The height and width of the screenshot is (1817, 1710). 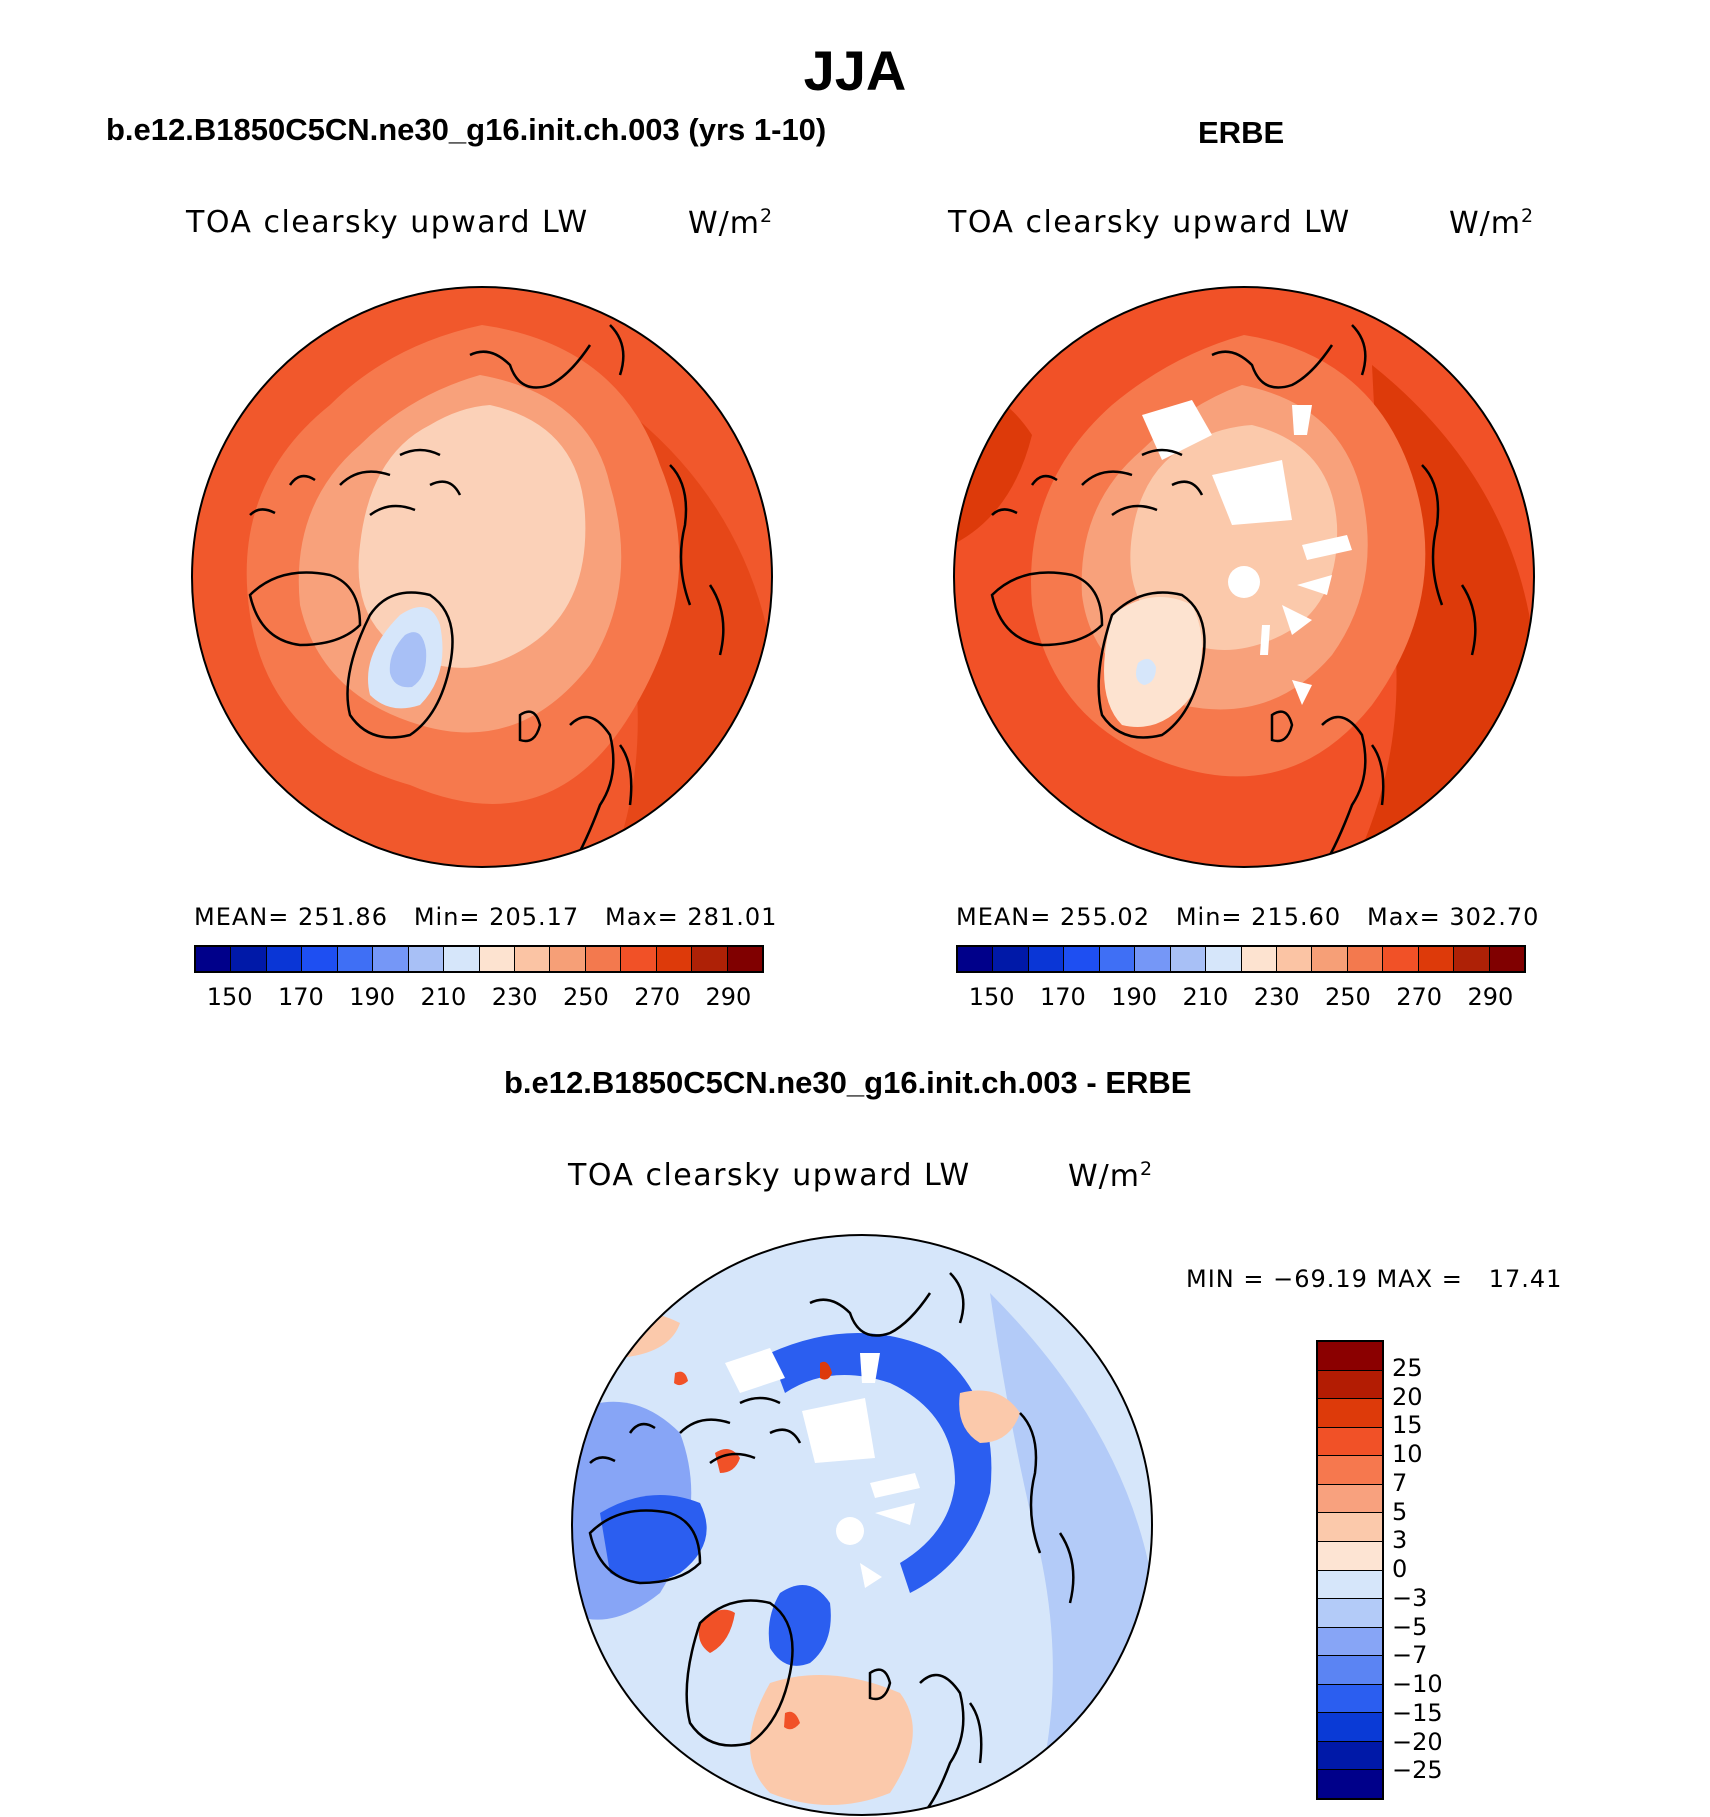 I want to click on right-colorbar-tick-label: 170, so click(x=1062, y=997).